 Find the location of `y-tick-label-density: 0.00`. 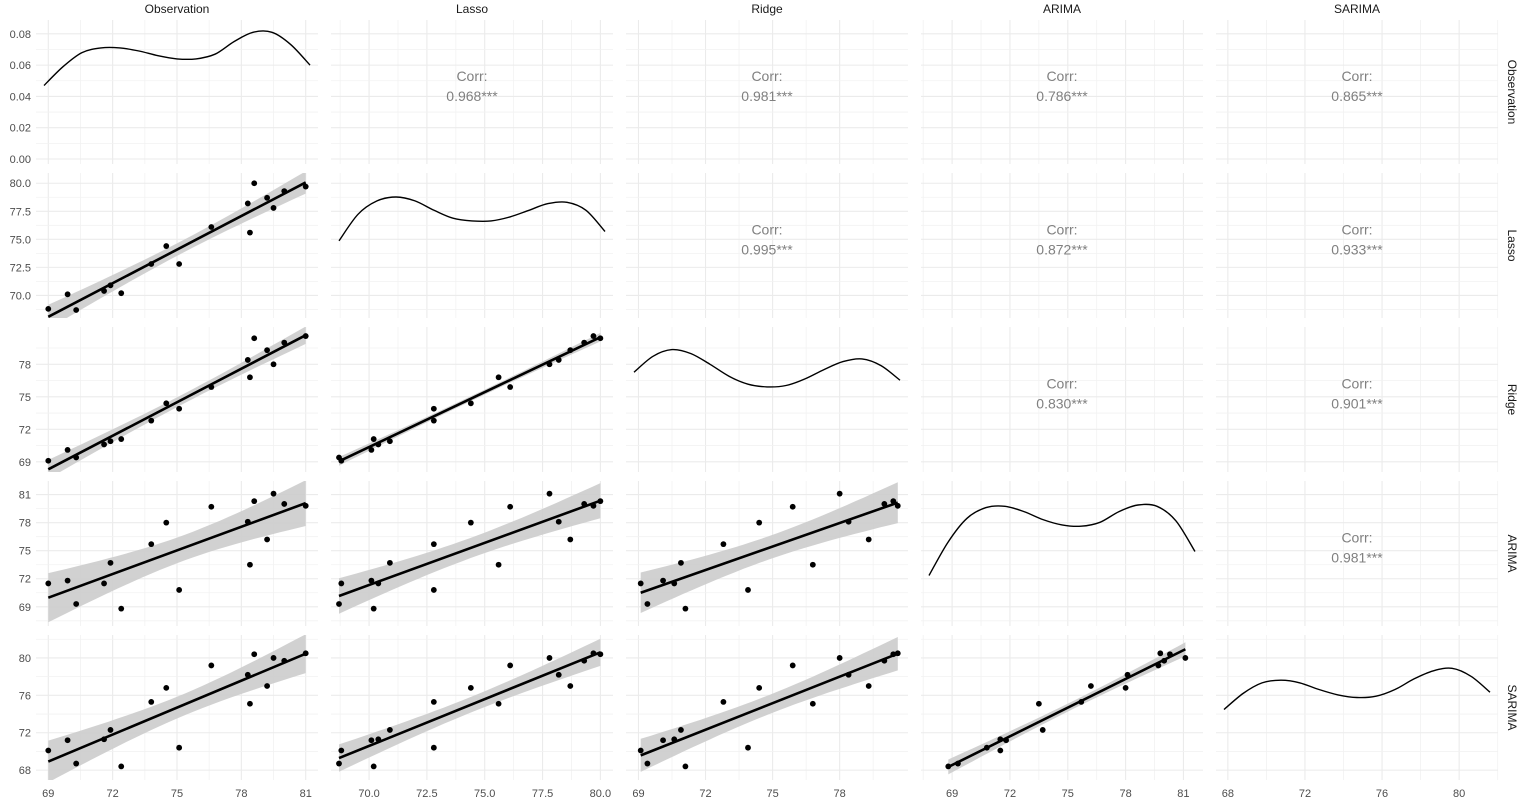

y-tick-label-density: 0.00 is located at coordinates (20, 160).